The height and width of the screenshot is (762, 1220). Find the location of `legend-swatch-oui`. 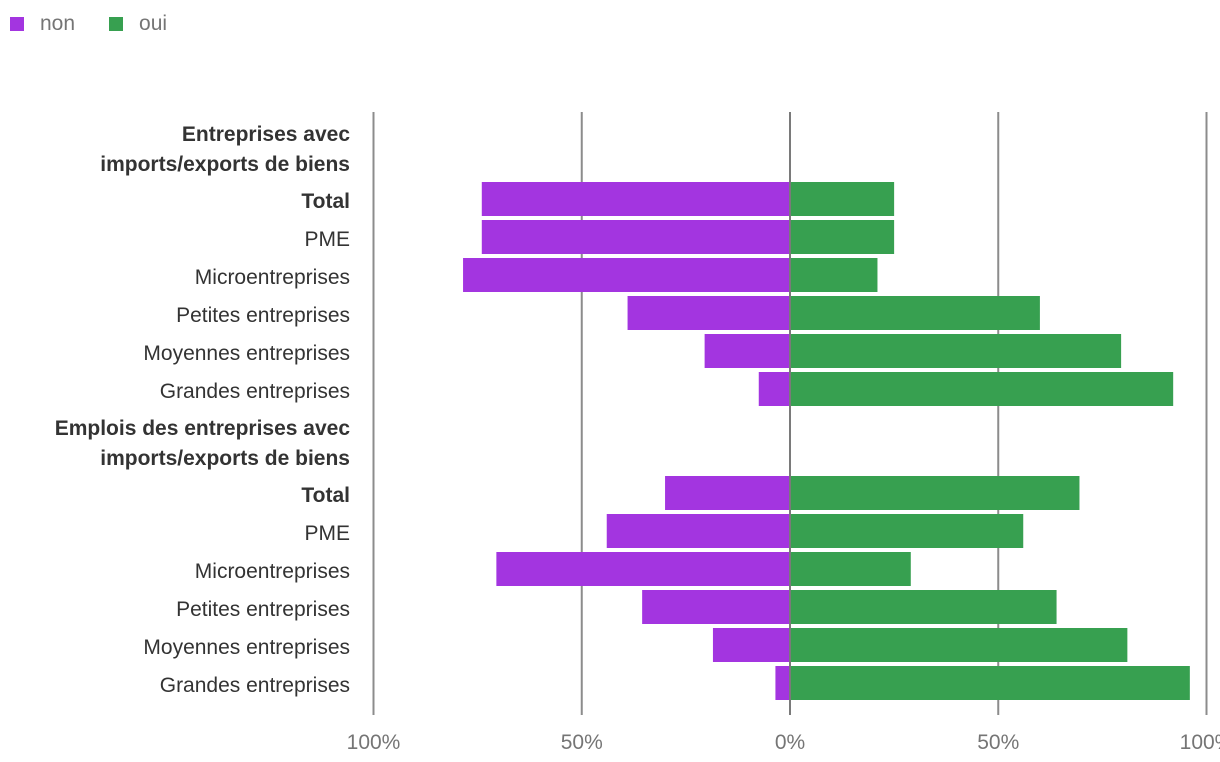

legend-swatch-oui is located at coordinates (116, 24).